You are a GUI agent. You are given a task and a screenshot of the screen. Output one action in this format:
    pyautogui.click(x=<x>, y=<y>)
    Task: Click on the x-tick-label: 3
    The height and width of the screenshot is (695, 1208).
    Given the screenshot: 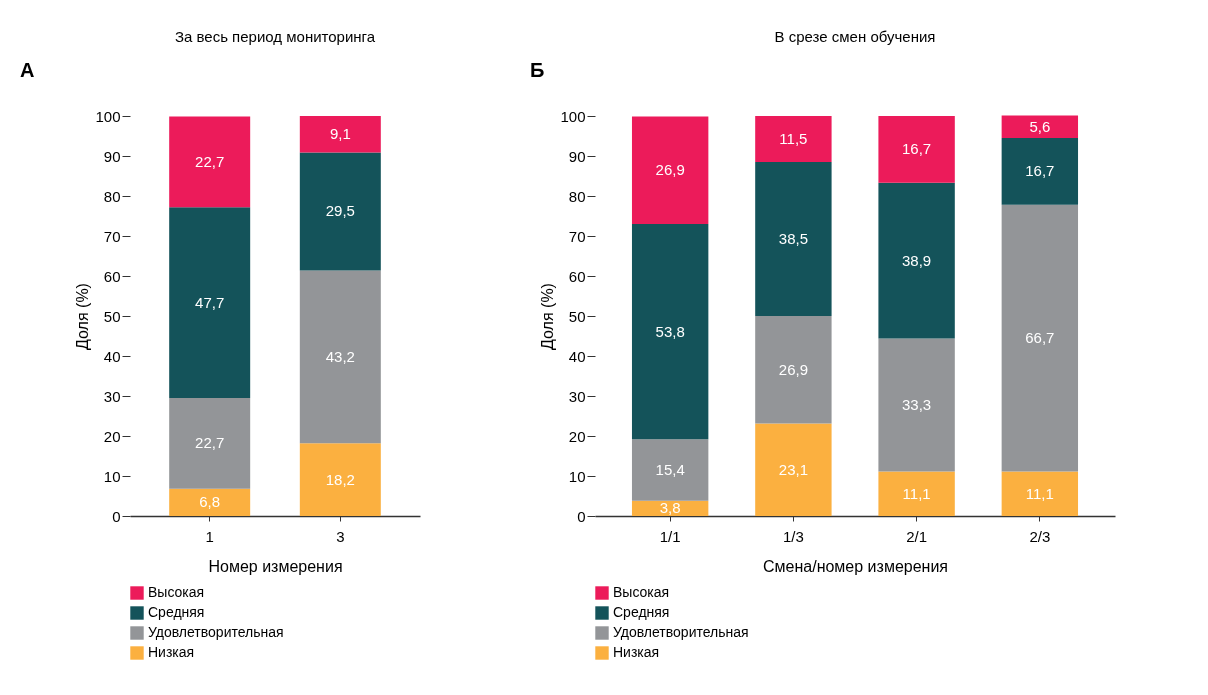 What is the action you would take?
    pyautogui.click(x=340, y=536)
    